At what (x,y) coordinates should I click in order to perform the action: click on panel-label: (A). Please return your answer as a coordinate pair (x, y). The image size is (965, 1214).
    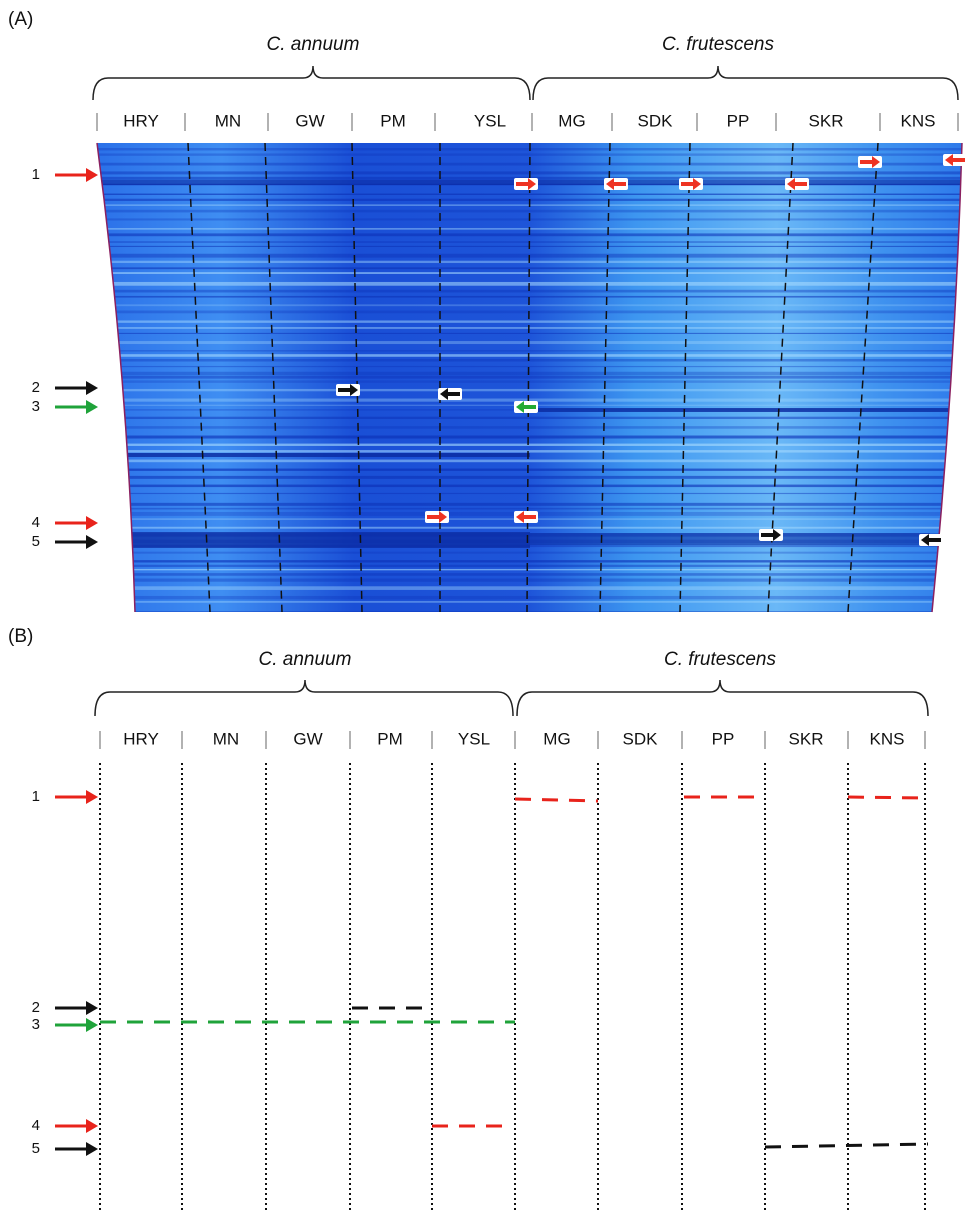
    Looking at the image, I should click on (20, 19).